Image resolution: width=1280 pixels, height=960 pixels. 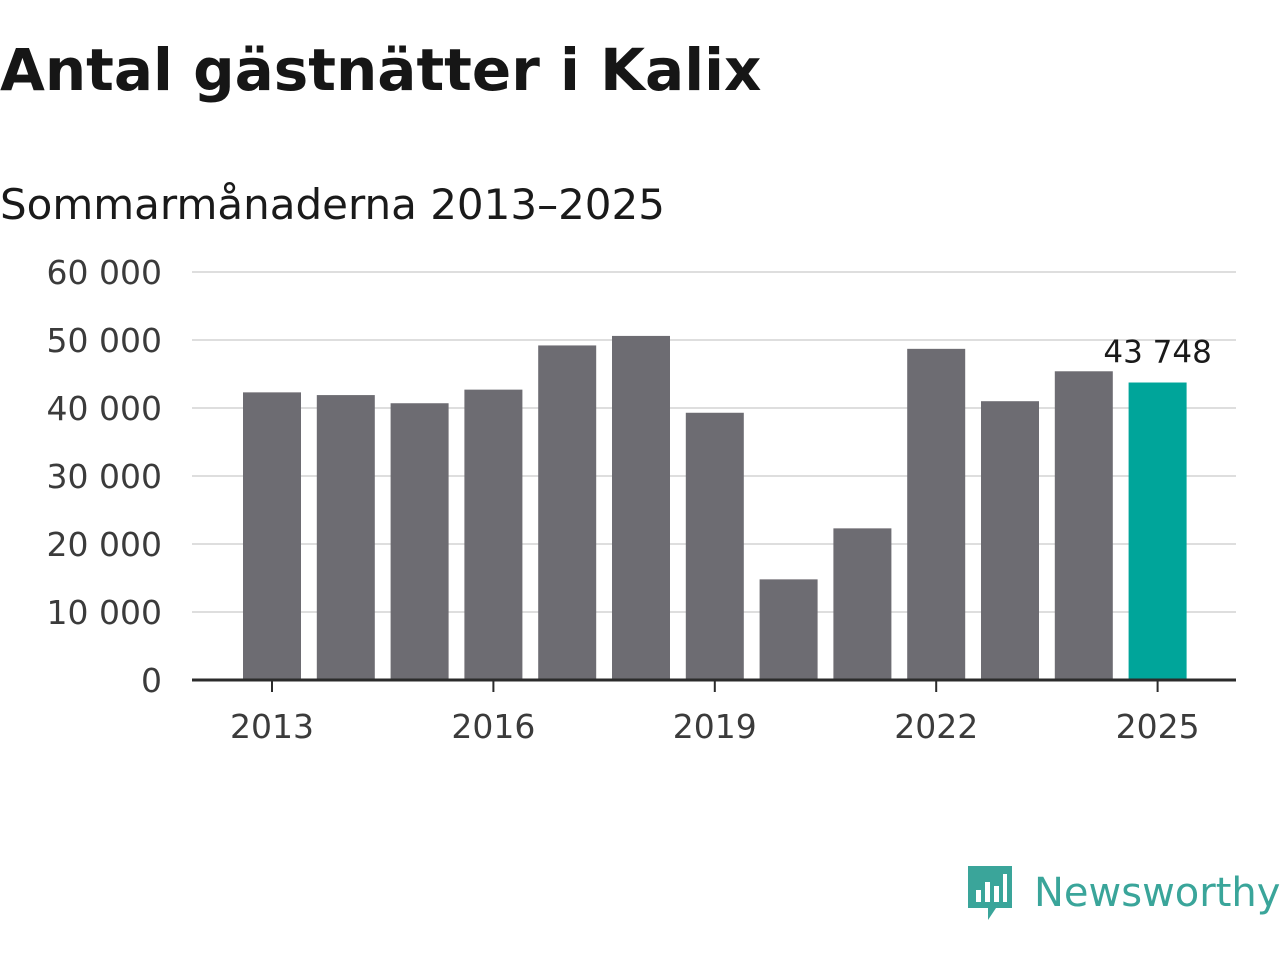 I want to click on bar-2014, so click(x=345, y=537).